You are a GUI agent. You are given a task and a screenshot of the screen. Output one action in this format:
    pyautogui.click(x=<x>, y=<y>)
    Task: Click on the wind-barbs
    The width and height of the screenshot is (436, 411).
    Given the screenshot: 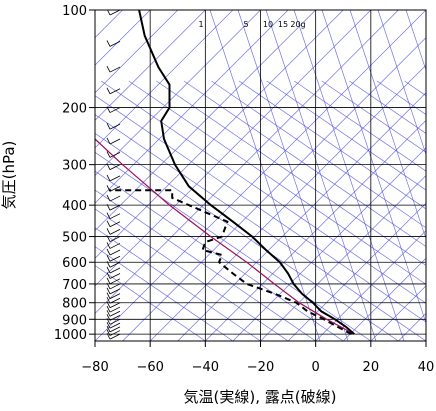 What is the action you would take?
    pyautogui.click(x=113, y=175)
    